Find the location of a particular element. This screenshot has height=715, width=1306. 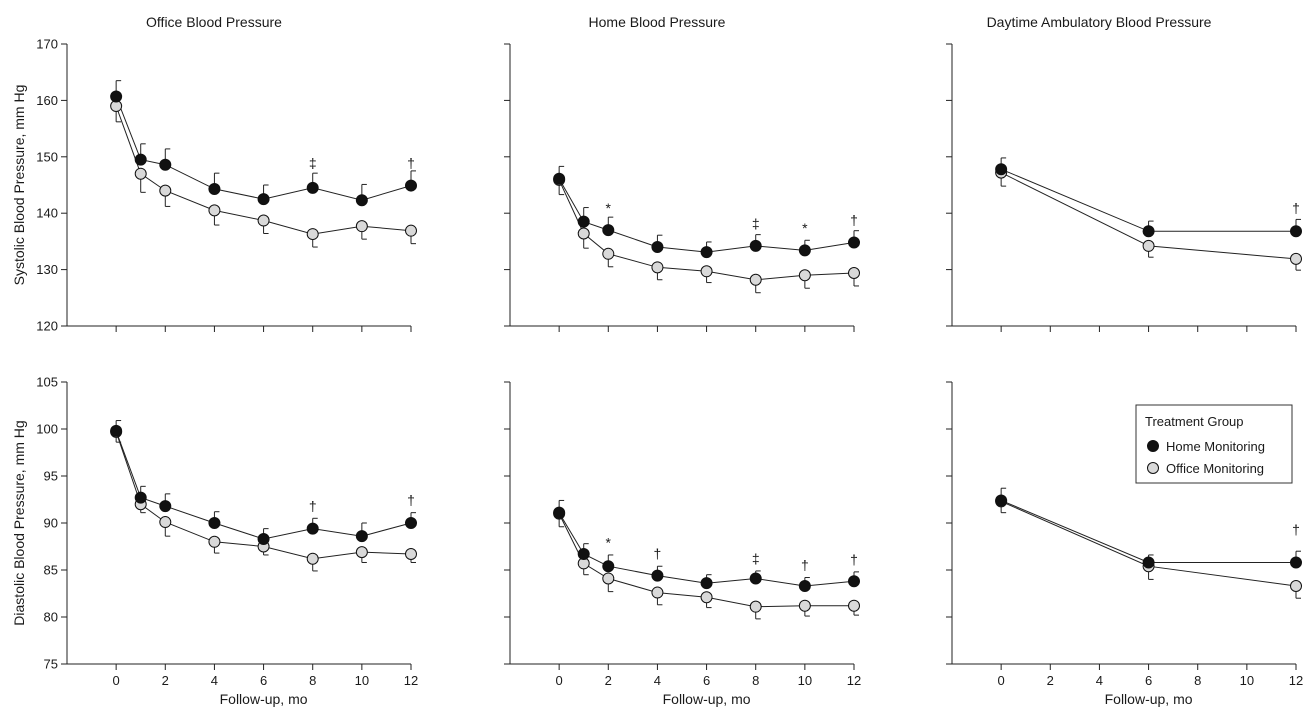

y-tick-label: 105 is located at coordinates (47, 382).